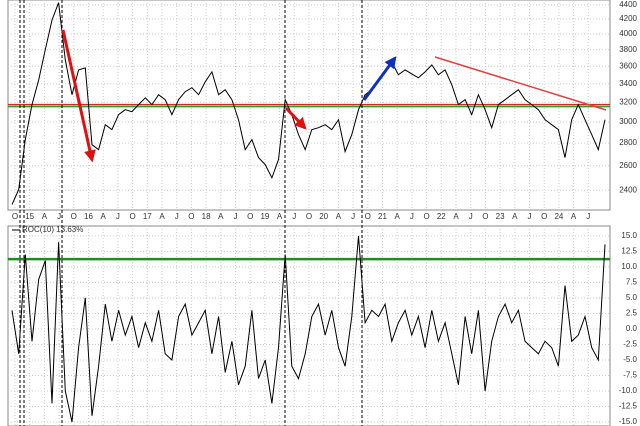  What do you see at coordinates (628, 390) in the screenshot?
I see `y-tick-label: -10.0` at bounding box center [628, 390].